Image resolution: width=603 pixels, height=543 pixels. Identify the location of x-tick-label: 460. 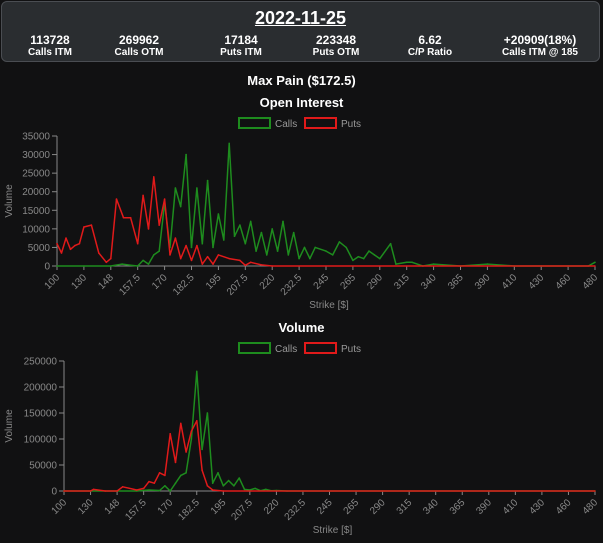
(564, 282).